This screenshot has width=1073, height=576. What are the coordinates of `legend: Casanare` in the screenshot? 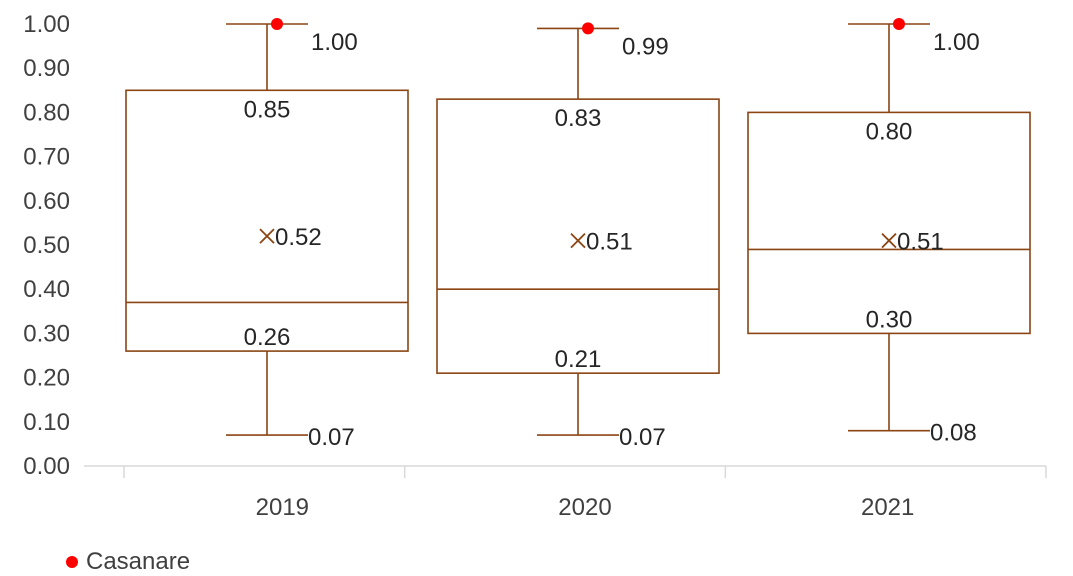 It's located at (128, 562).